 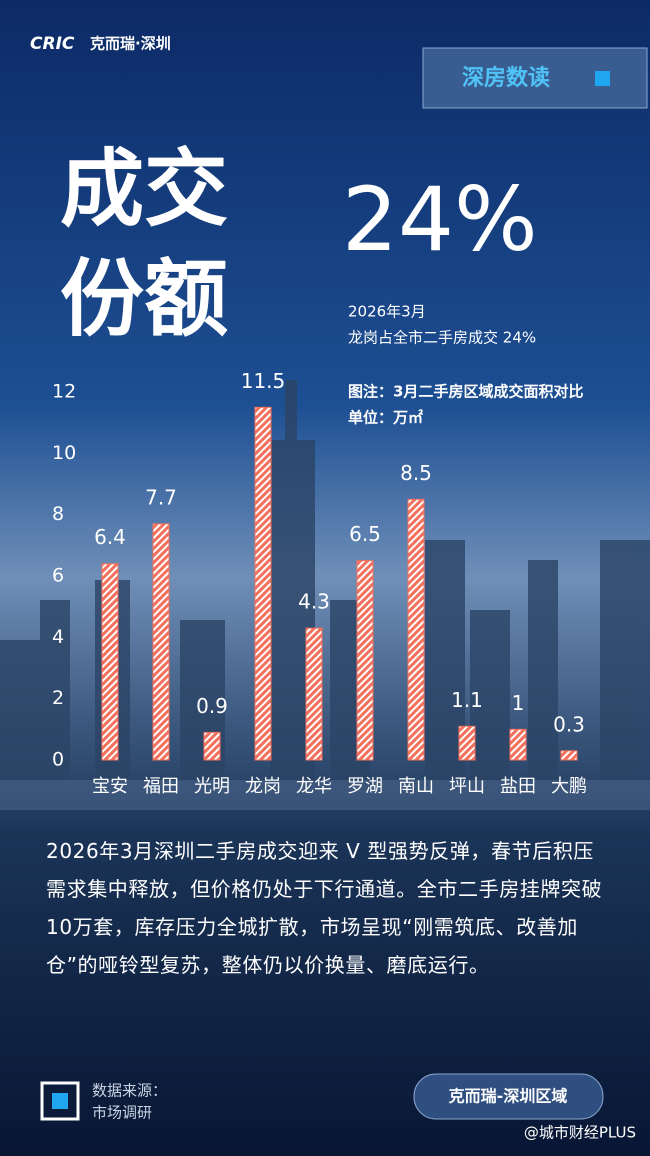 What do you see at coordinates (58, 514) in the screenshot?
I see `y-tick-label: 8` at bounding box center [58, 514].